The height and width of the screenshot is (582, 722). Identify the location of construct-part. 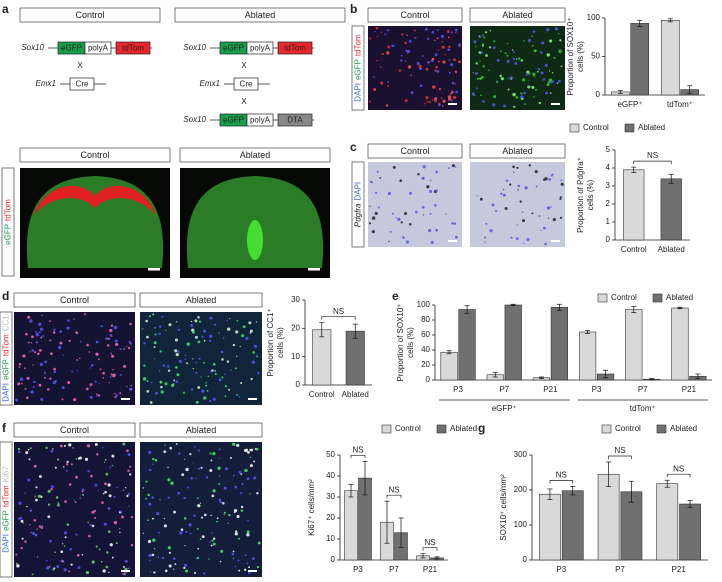
(82, 84).